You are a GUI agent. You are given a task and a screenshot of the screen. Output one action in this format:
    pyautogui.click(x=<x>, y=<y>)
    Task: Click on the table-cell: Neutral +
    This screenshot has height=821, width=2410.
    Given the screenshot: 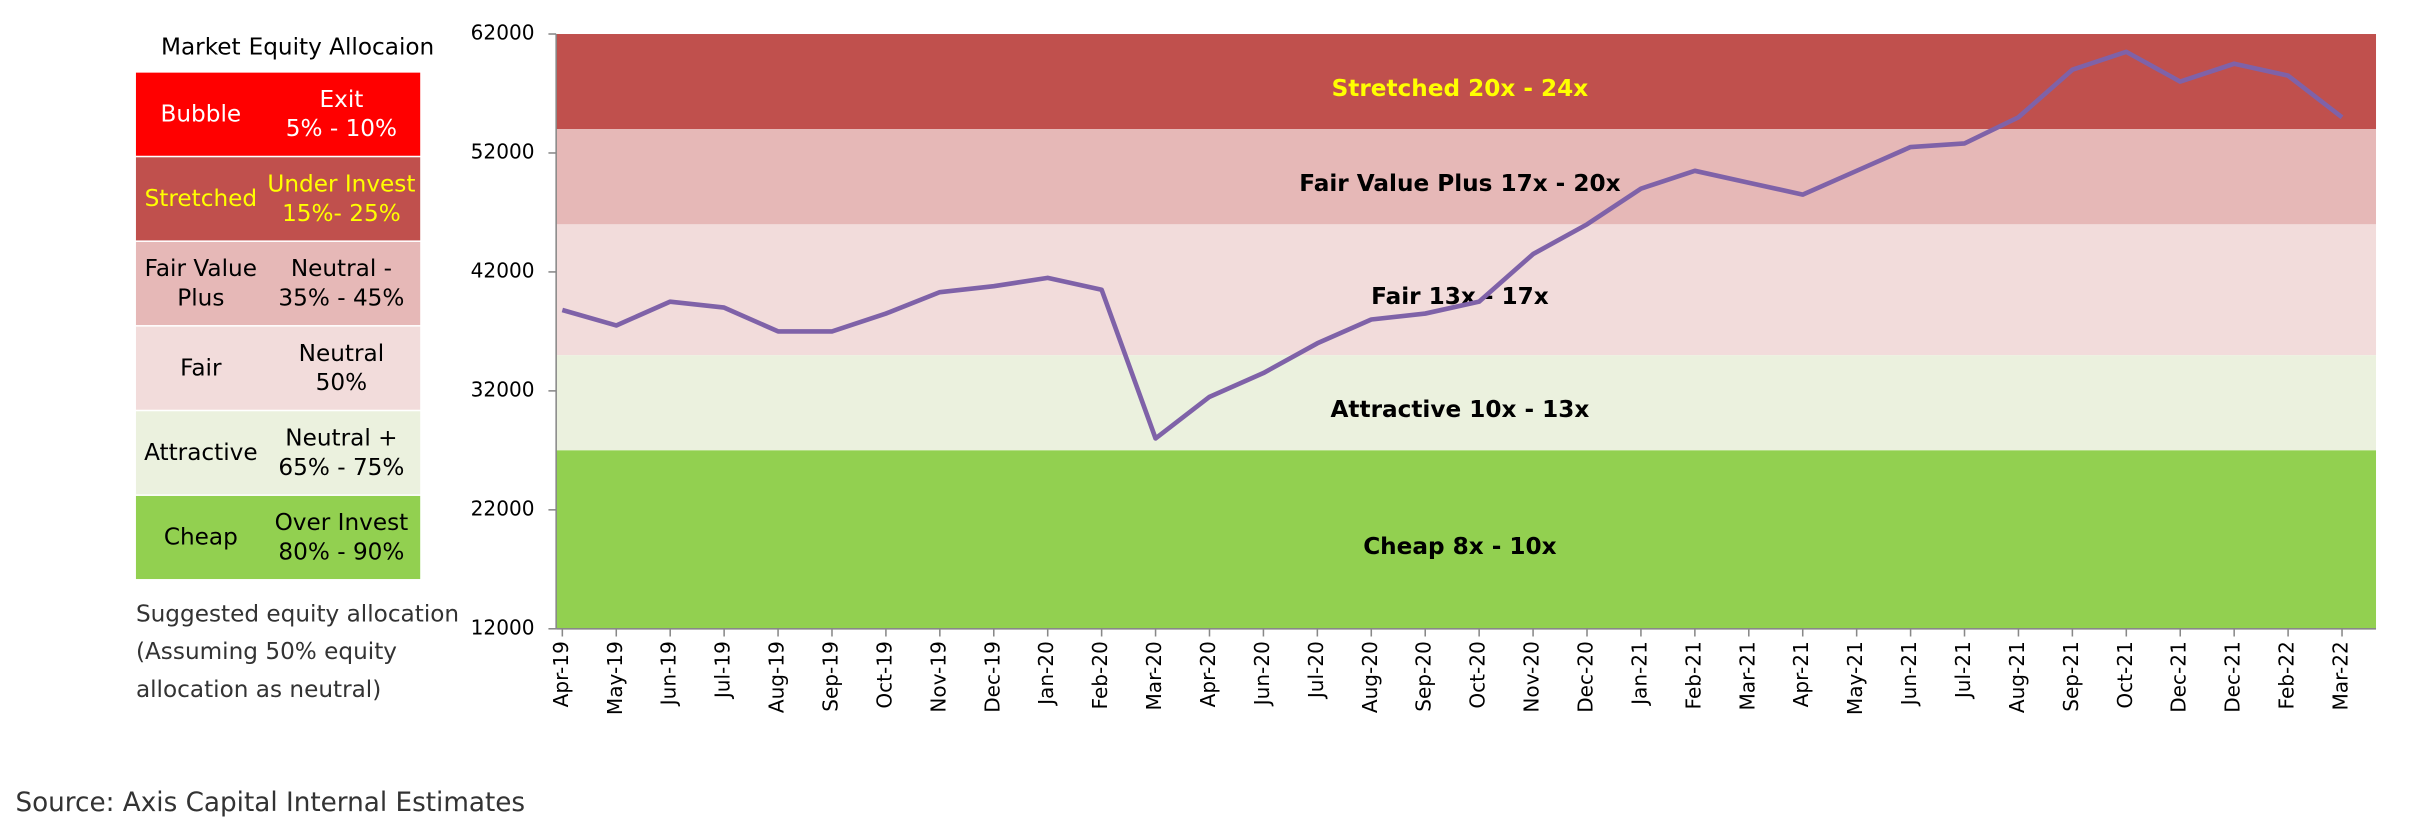 What is the action you would take?
    pyautogui.click(x=341, y=437)
    